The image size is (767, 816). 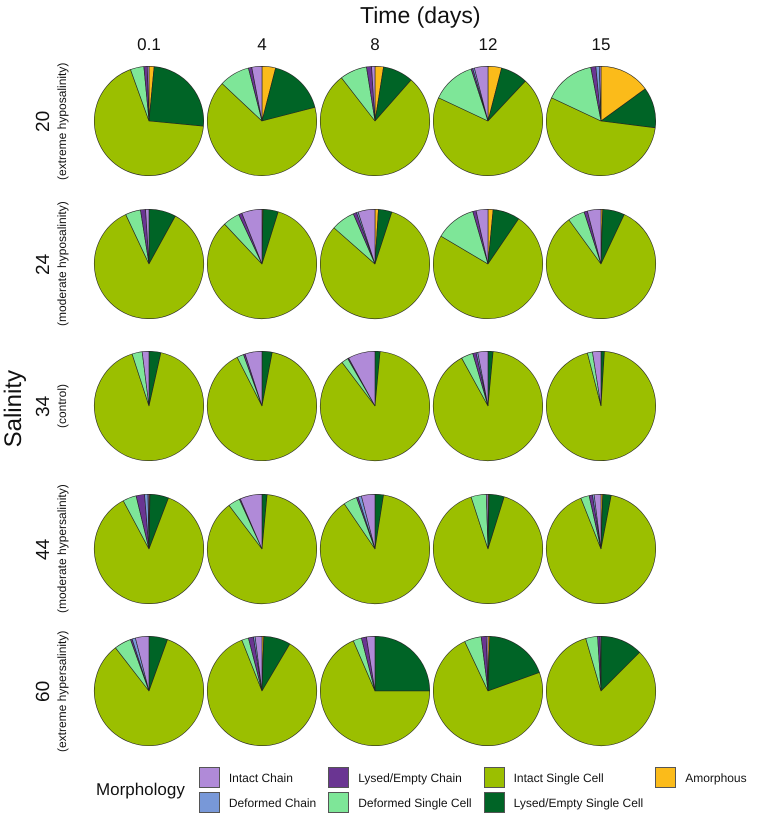 What do you see at coordinates (62, 549) in the screenshot?
I see `text: (moderate hypersalinity)` at bounding box center [62, 549].